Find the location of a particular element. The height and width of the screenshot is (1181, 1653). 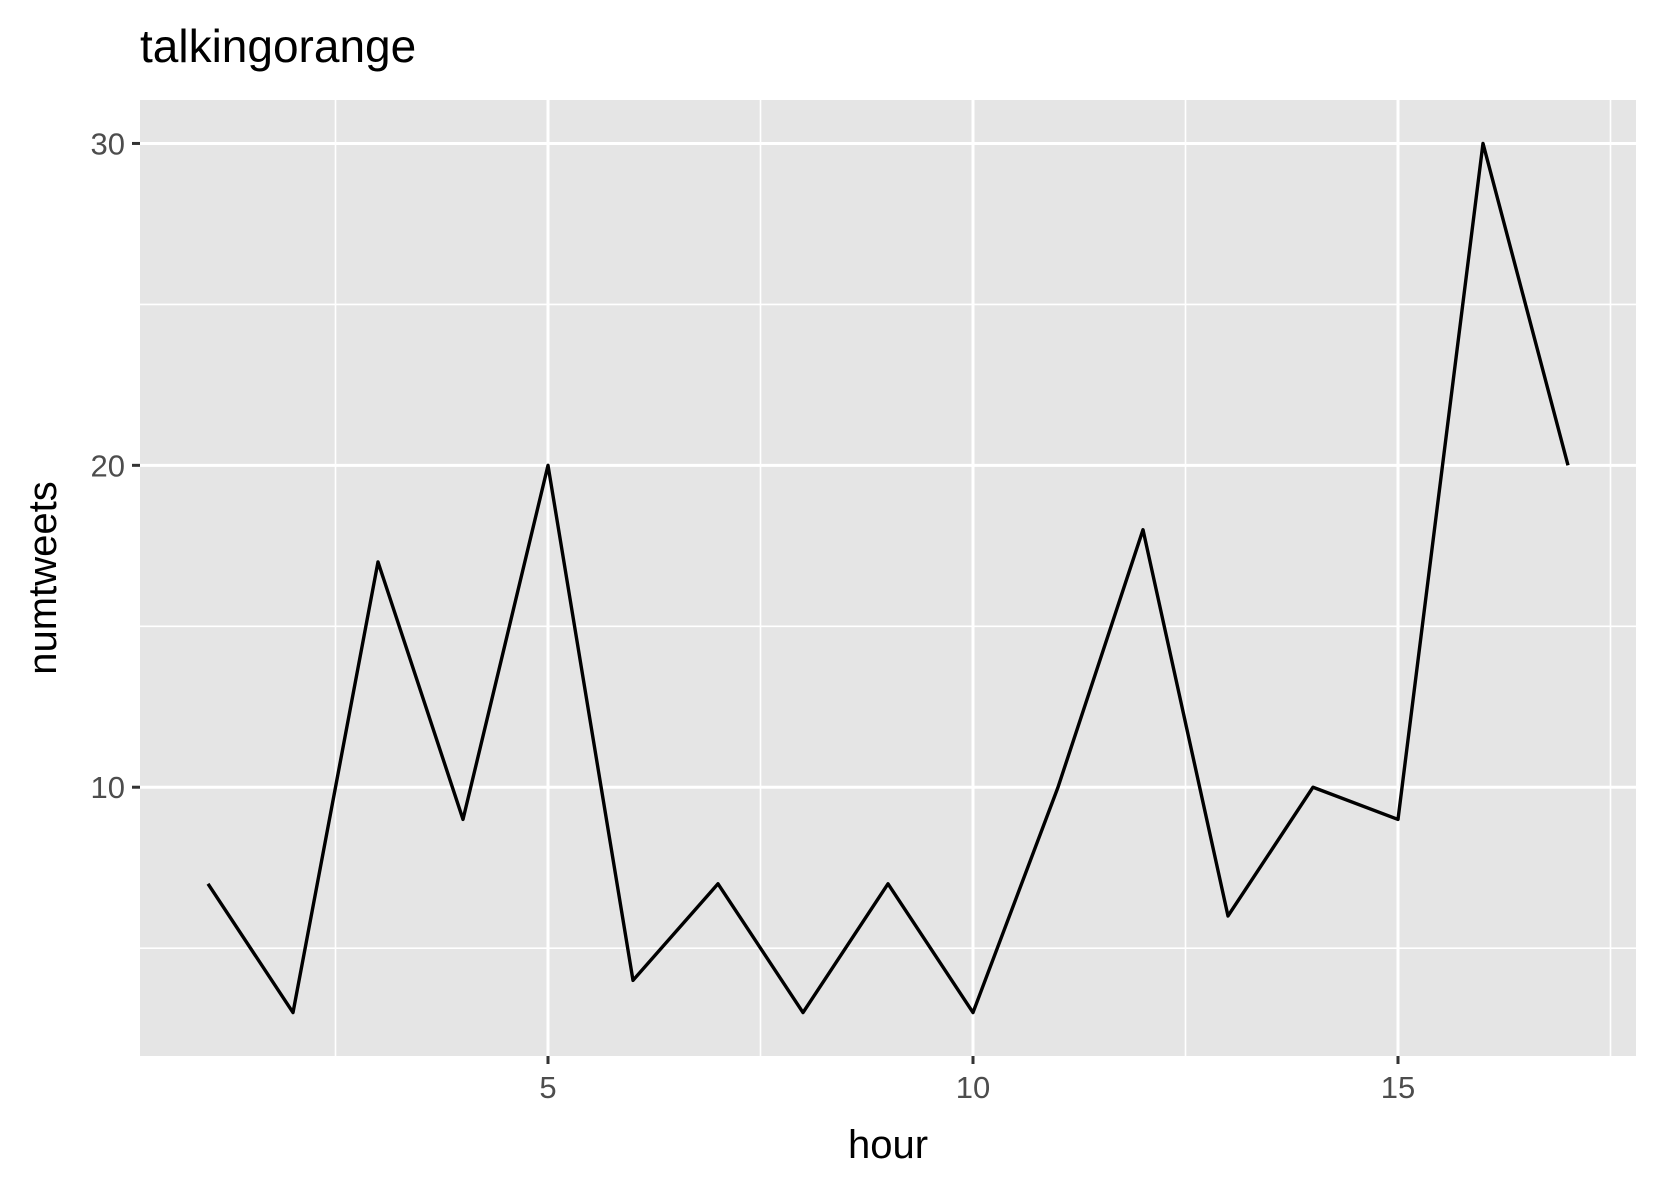

y-tick-label: 10 is located at coordinates (108, 787).